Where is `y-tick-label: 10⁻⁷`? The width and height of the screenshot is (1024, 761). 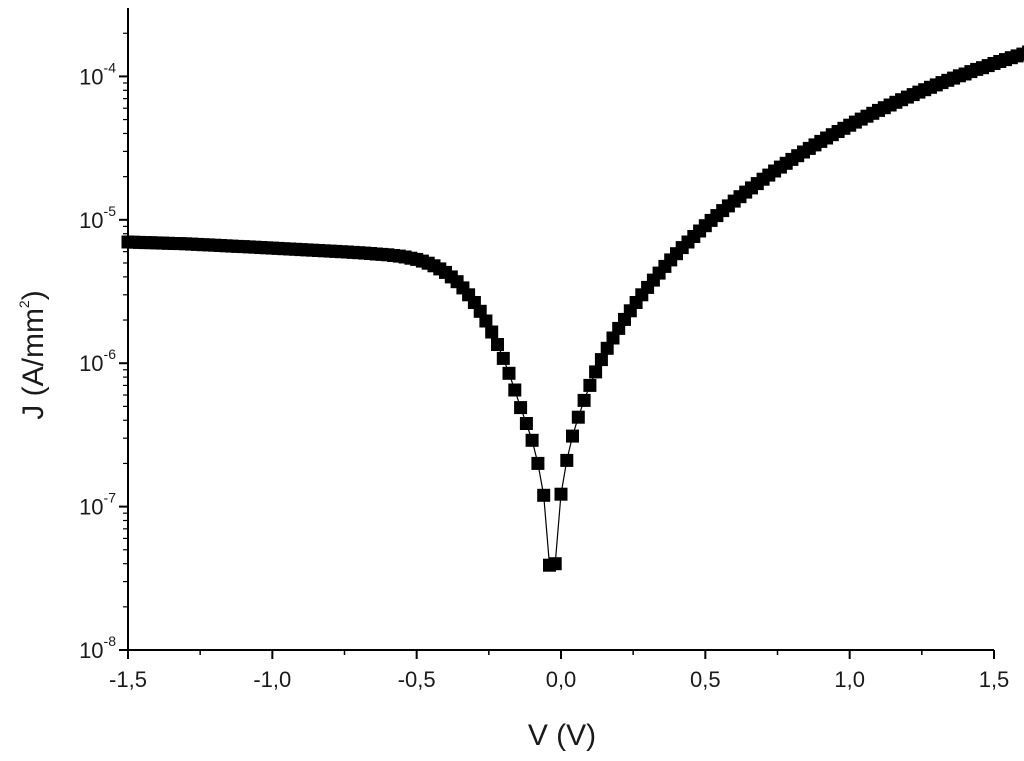 y-tick-label: 10⁻⁷ is located at coordinates (97, 505).